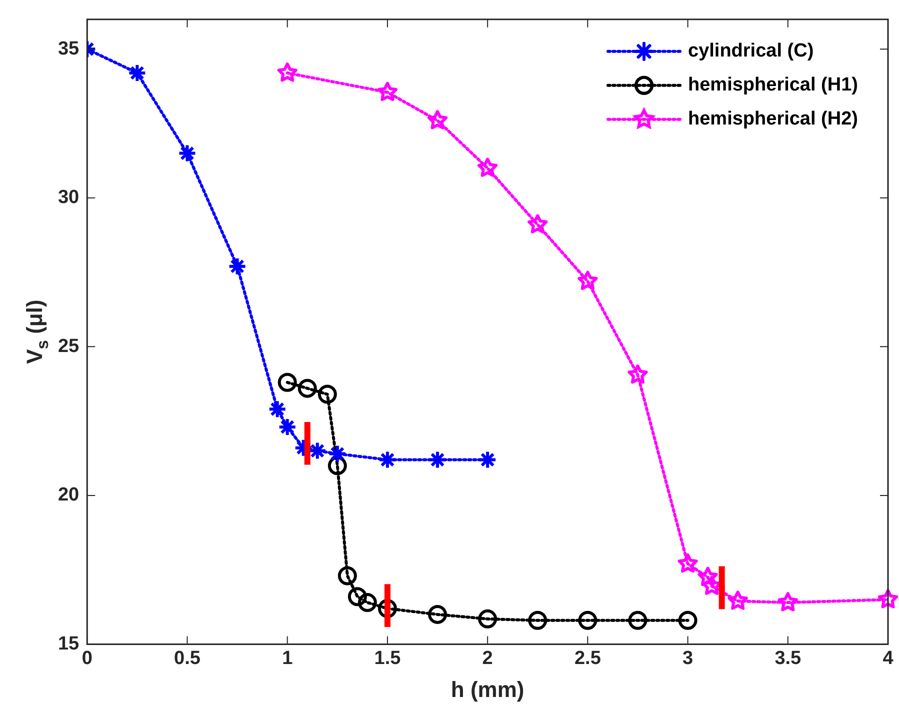  Describe the element at coordinates (788, 658) in the screenshot. I see `x-tick-label: 3.5` at that location.